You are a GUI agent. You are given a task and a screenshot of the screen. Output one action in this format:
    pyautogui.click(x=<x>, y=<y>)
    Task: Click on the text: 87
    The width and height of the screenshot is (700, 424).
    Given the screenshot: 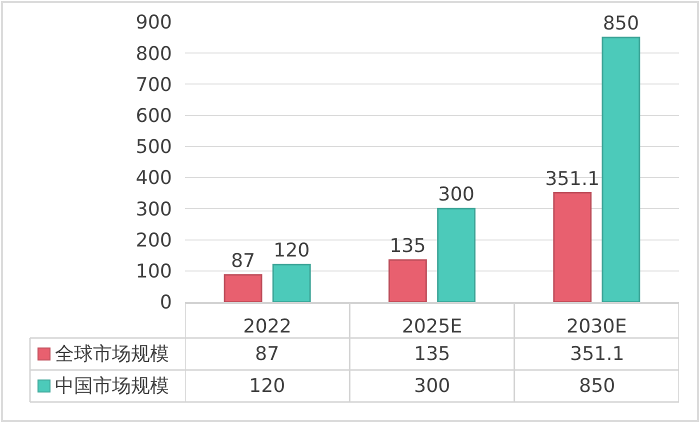 What is the action you would take?
    pyautogui.click(x=267, y=354)
    